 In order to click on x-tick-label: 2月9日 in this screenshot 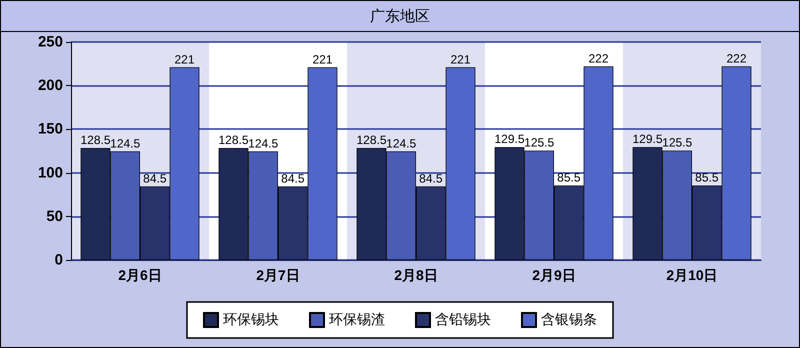, I will do `click(554, 275)`.